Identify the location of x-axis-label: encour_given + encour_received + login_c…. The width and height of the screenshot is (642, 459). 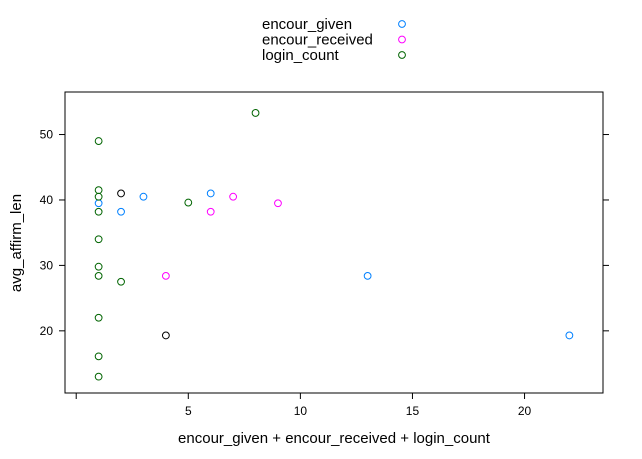
(334, 438).